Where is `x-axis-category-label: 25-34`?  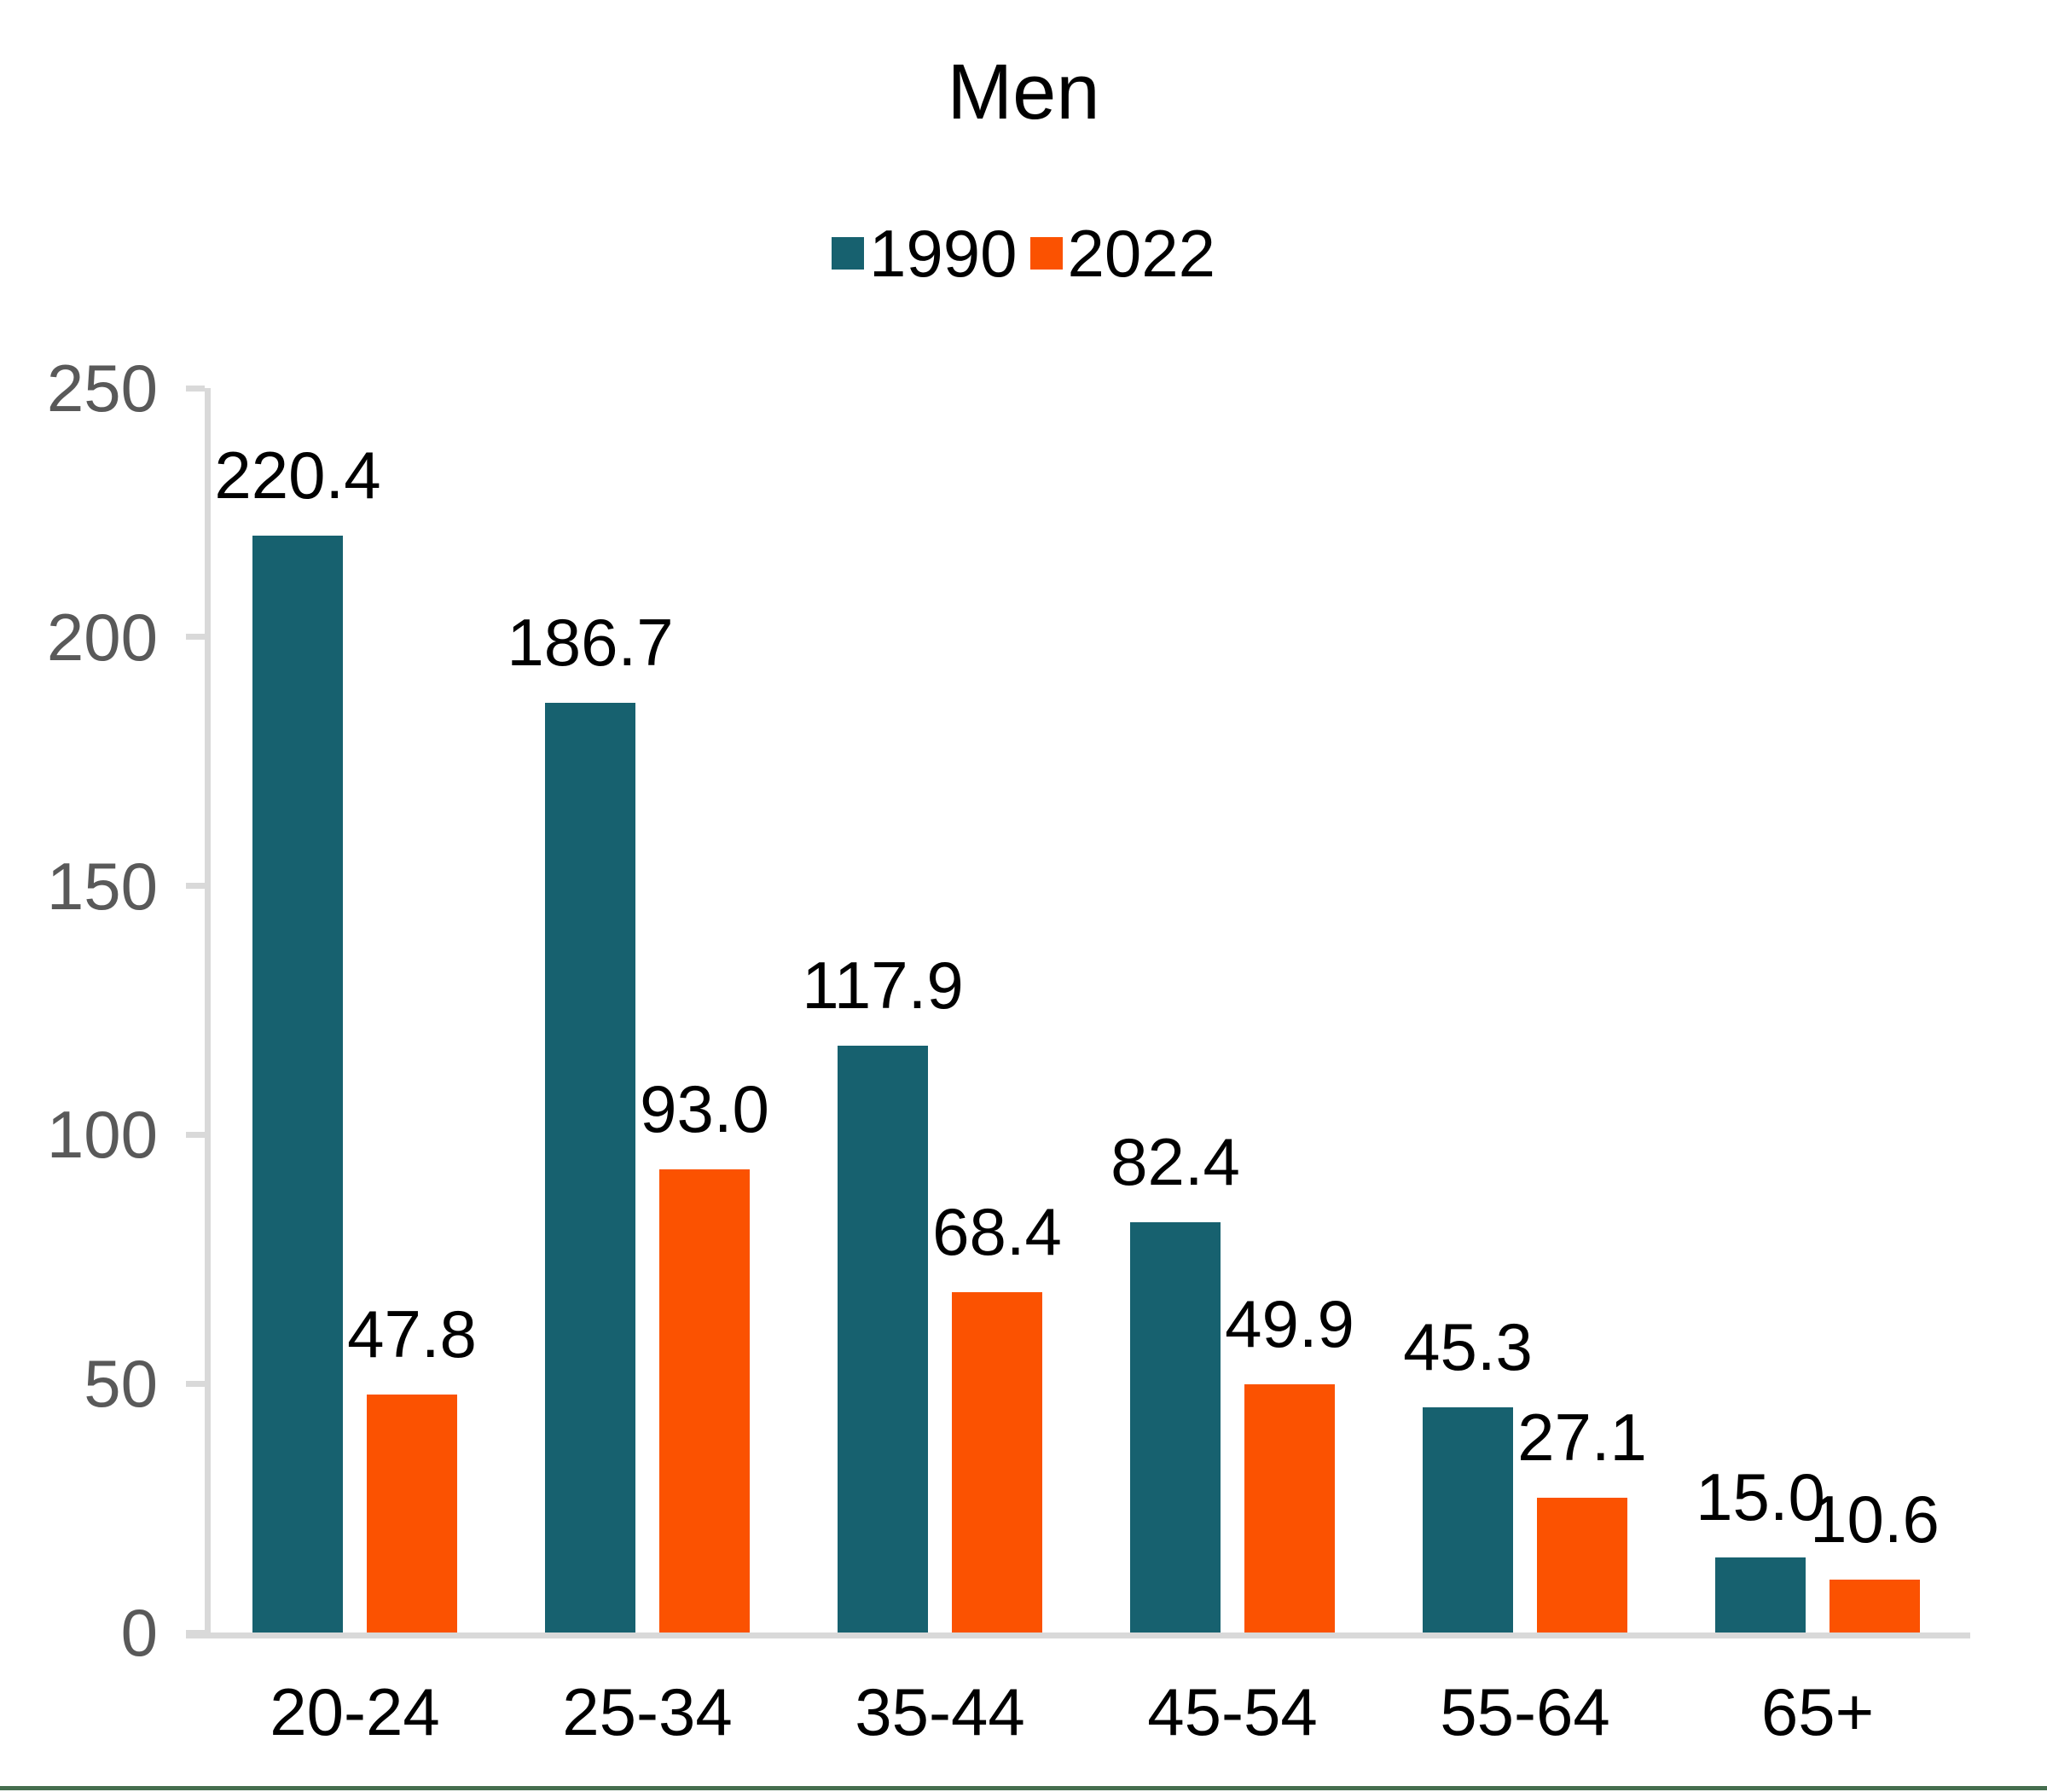 x-axis-category-label: 25-34 is located at coordinates (647, 1712).